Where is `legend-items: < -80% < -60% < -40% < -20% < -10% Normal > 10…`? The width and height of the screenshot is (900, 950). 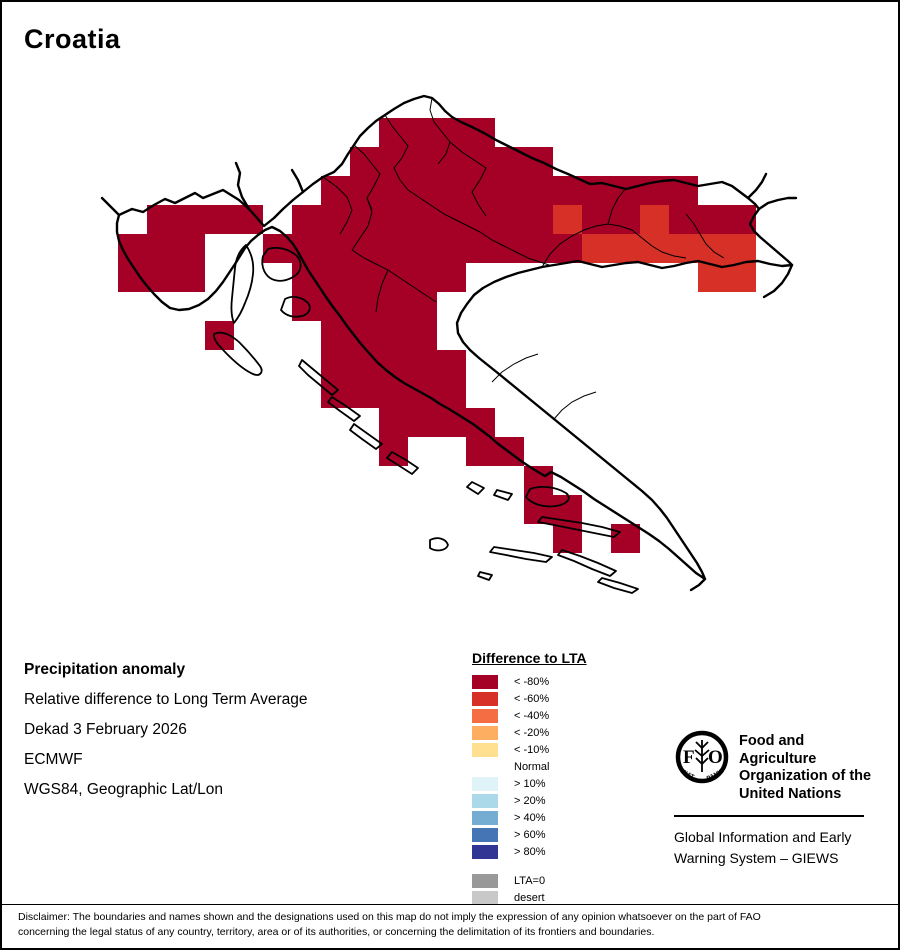
legend-items: < -80% < -60% < -40% < -20% < -10% Normal > 10… is located at coordinates (529, 766).